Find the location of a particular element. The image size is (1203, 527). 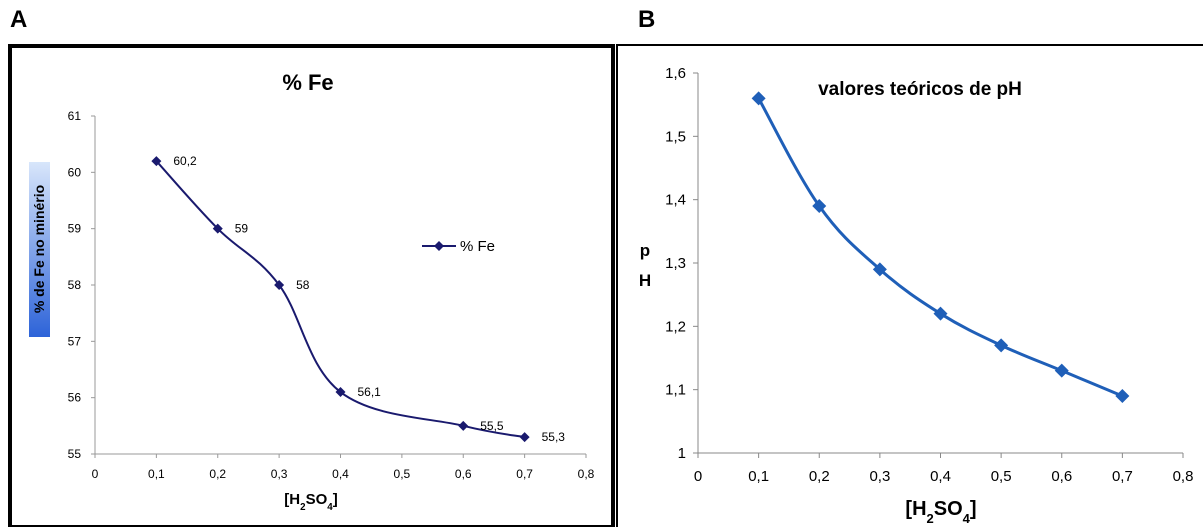

chart-a-x-tick-label: 0,8 is located at coordinates (586, 474).